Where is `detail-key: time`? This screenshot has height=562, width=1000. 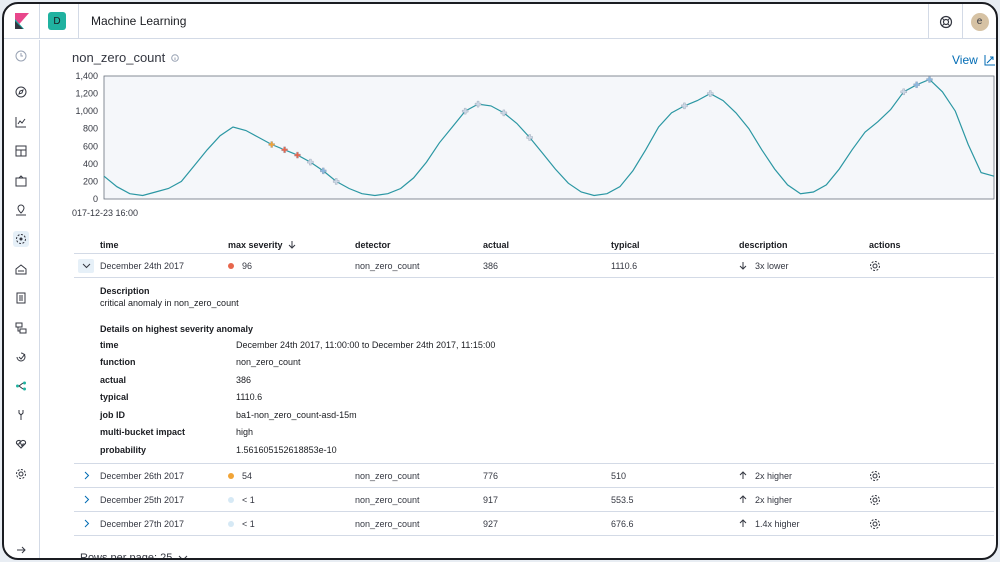
detail-key: time is located at coordinates (109, 345).